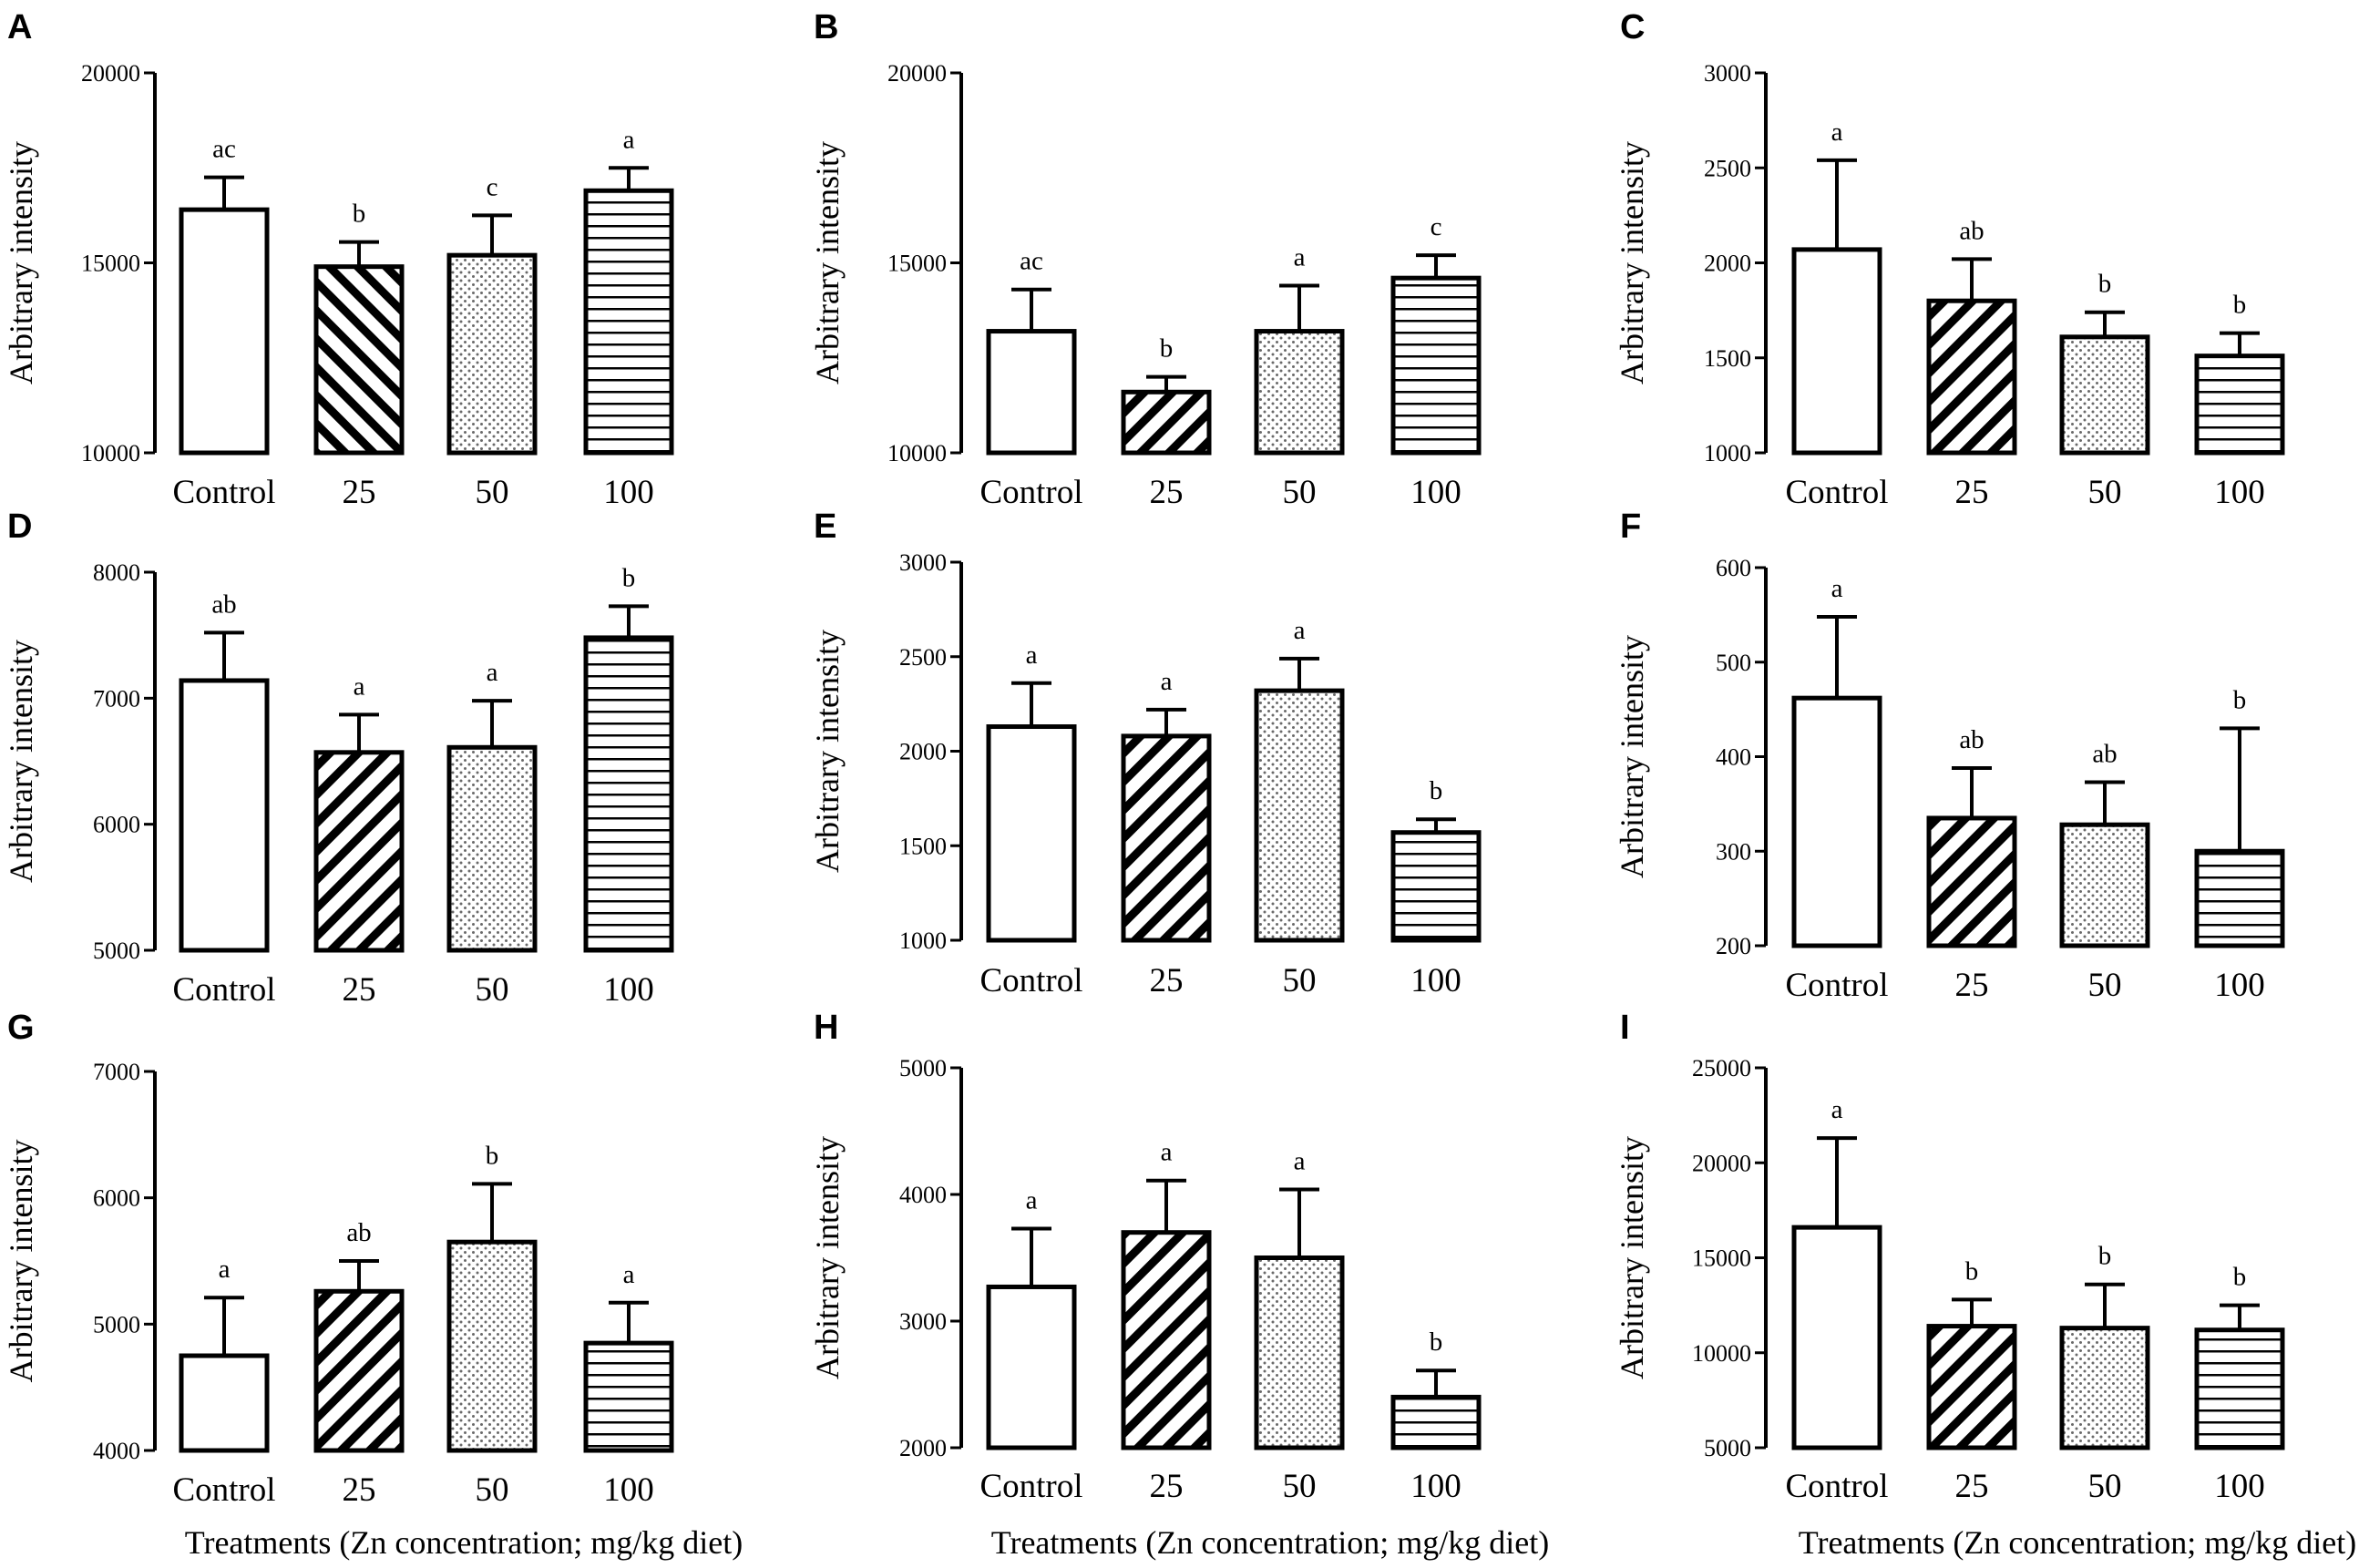 The width and height of the screenshot is (2369, 1568). What do you see at coordinates (116, 572) in the screenshot?
I see `y-tick-label-D: 8000` at bounding box center [116, 572].